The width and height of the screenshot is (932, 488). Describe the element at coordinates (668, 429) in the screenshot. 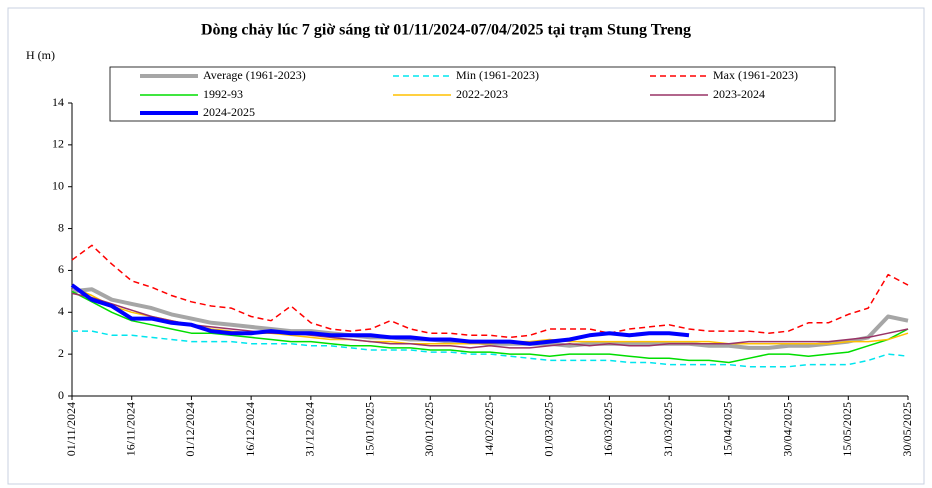

I see `x-tick-label: 31/03/2025` at that location.